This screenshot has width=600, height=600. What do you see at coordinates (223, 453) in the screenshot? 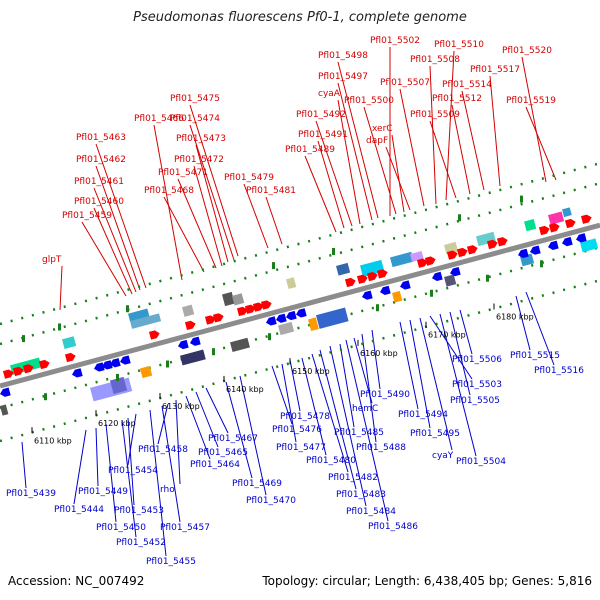
I see `reverse-gene-label: Pfl01_5465` at bounding box center [223, 453].